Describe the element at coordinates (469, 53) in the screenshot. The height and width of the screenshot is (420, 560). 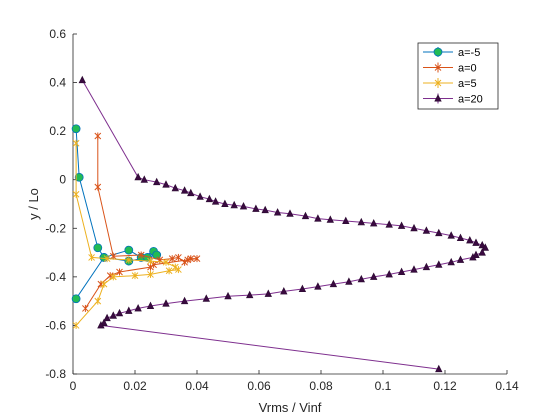
I see `legend-label: a=-5` at that location.